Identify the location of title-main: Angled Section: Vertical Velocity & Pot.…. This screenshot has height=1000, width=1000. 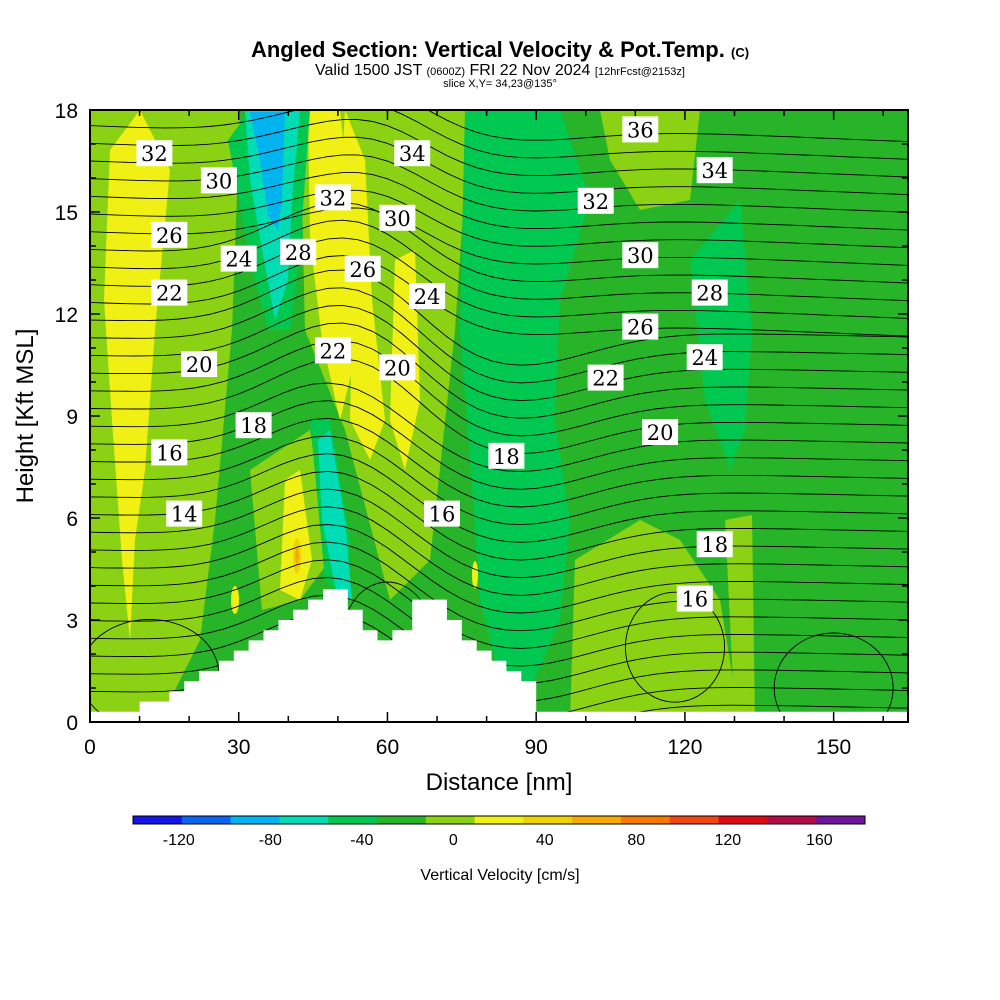
(487, 49).